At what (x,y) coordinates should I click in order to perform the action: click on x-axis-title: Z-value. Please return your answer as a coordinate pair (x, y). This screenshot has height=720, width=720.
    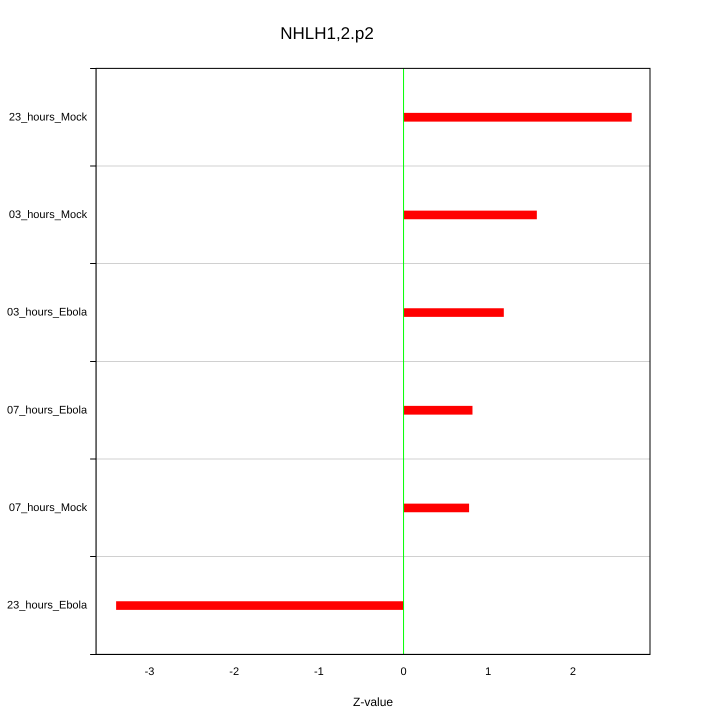
    Looking at the image, I should click on (373, 702).